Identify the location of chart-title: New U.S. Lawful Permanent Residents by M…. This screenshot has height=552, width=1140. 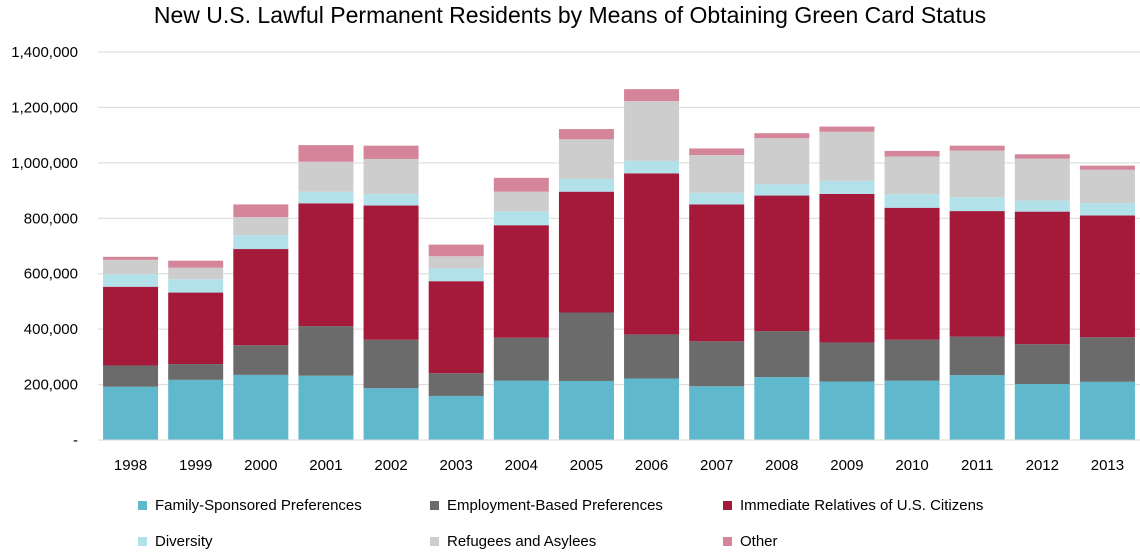
(570, 15).